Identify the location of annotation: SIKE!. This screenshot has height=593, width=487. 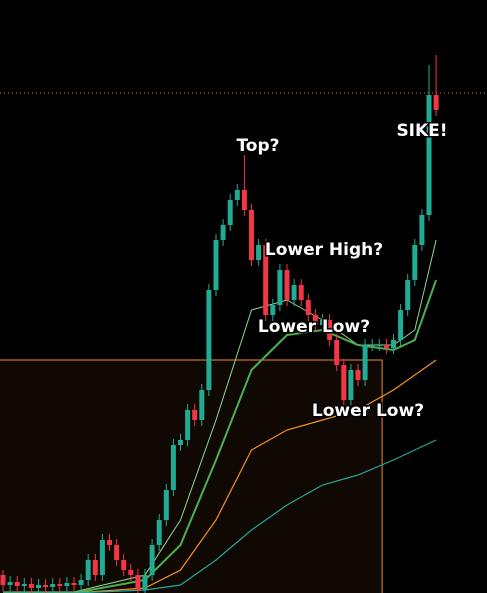
(421, 131).